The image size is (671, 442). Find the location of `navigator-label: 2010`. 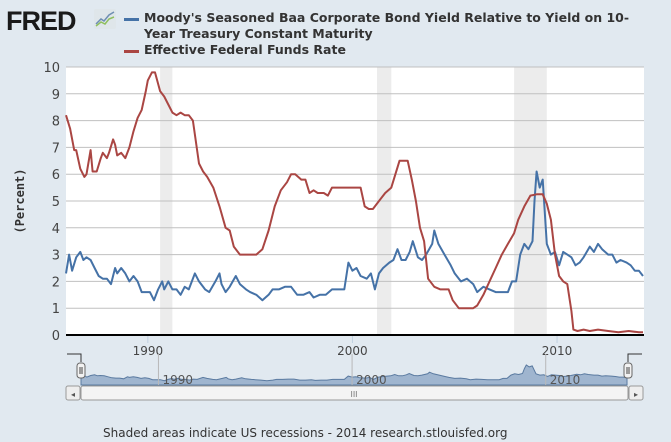

navigator-label: 2010 is located at coordinates (565, 380).